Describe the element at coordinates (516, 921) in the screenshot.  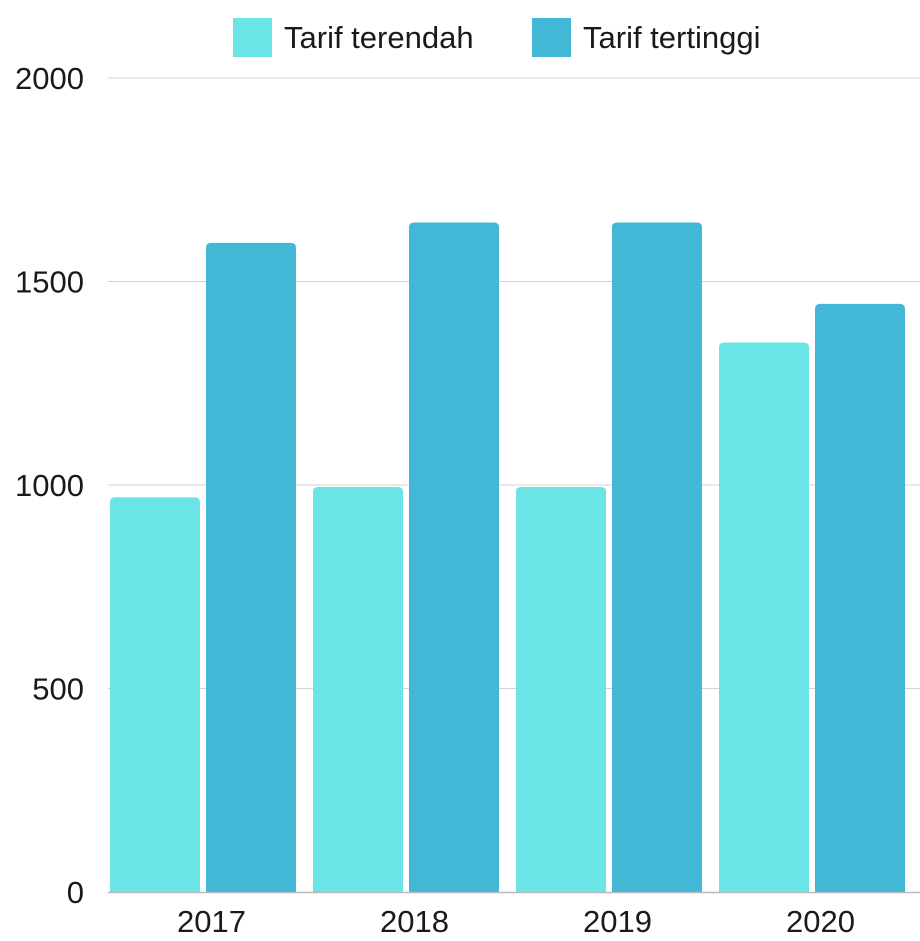
I see `x-axis-tick-labels: 2017 2018 2019 2020` at that location.